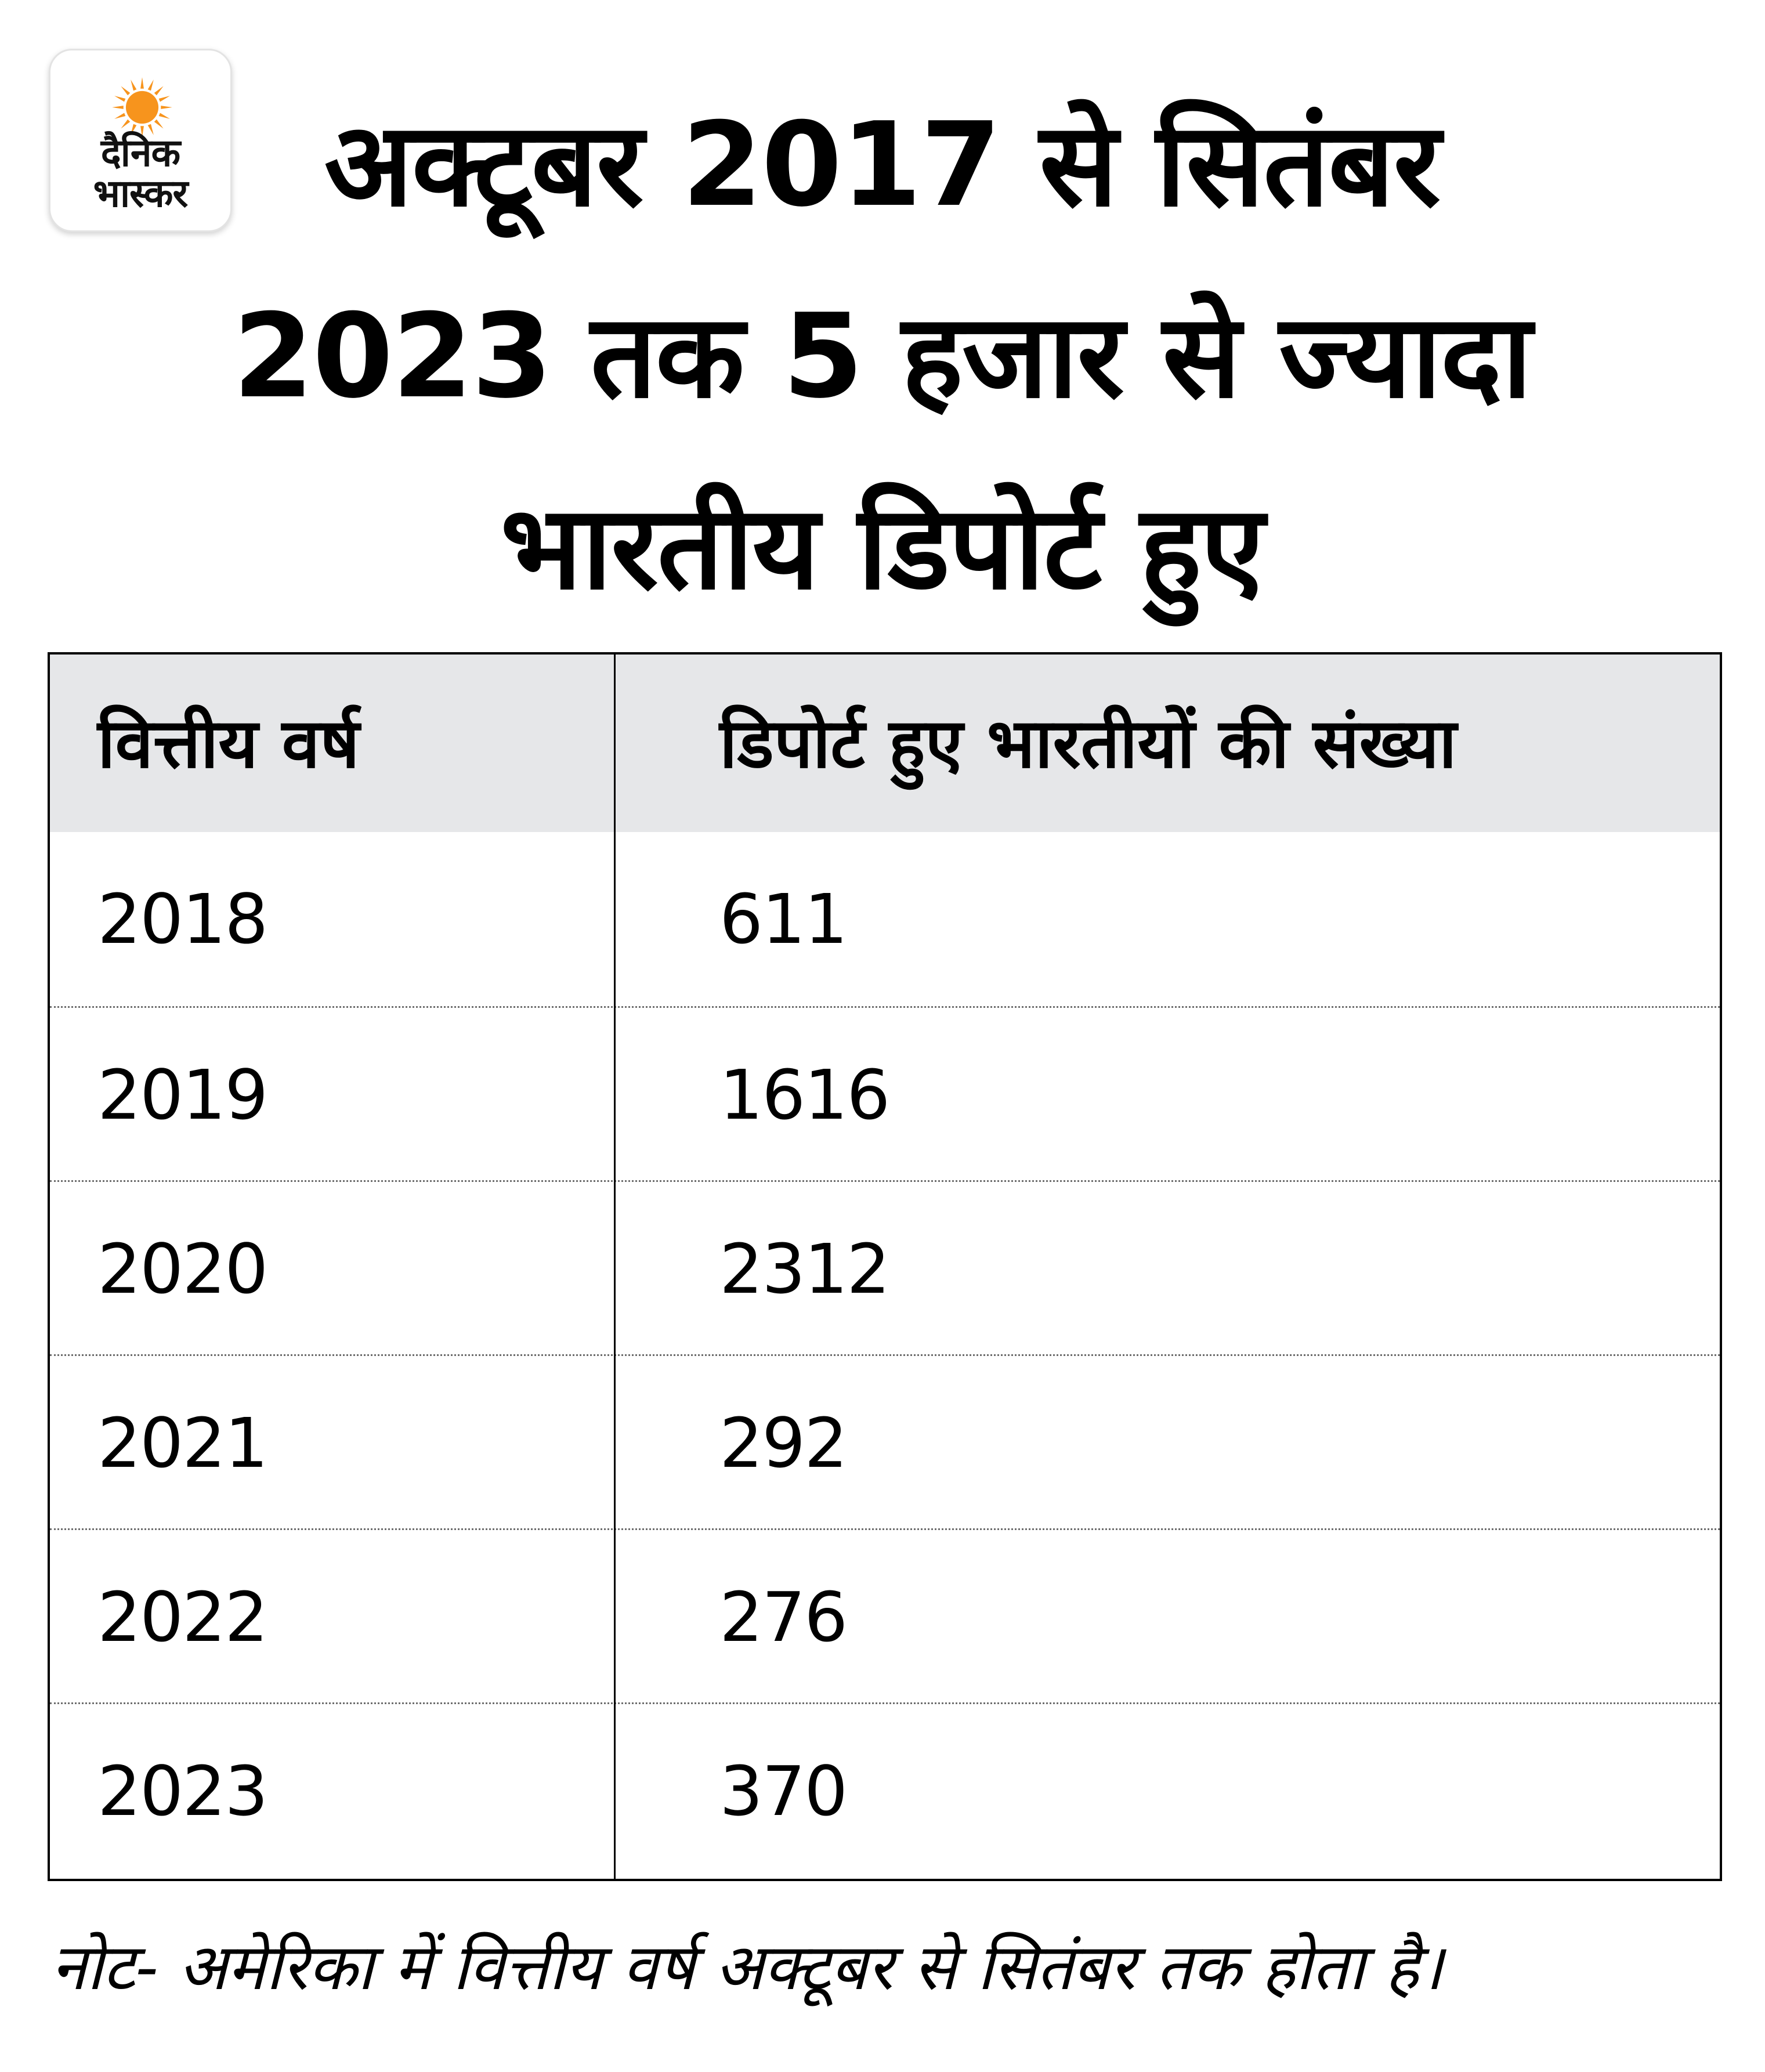  Describe the element at coordinates (182, 1443) in the screenshot. I see `cell-year: 2021` at that location.